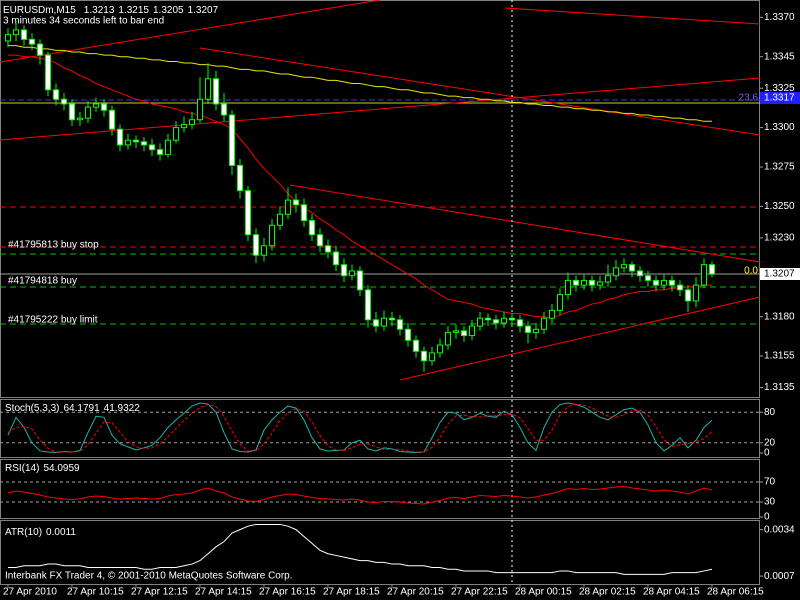 The width and height of the screenshot is (800, 600). What do you see at coordinates (122, 408) in the screenshot?
I see `indicator-value: 41.9322` at bounding box center [122, 408].